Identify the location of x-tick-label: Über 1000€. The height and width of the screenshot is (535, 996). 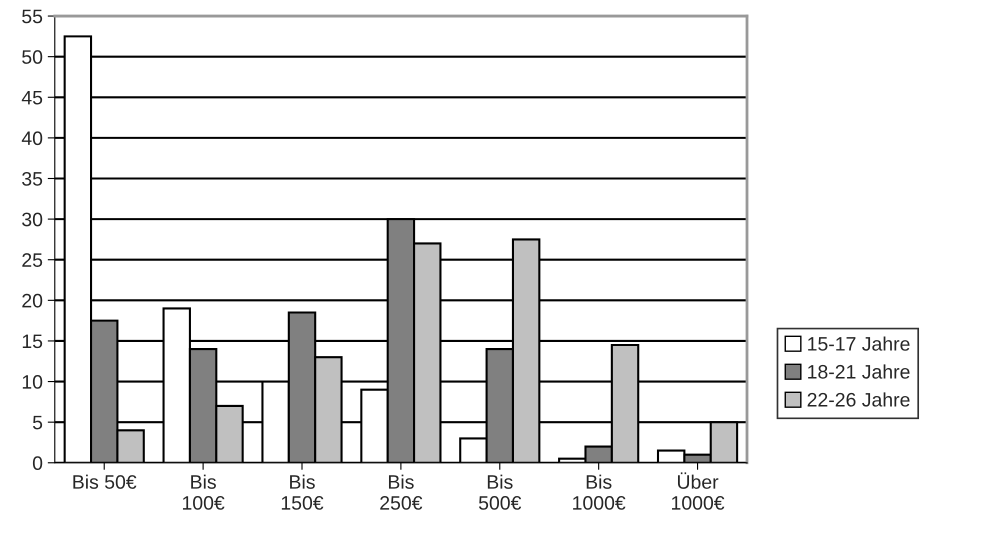
(698, 491).